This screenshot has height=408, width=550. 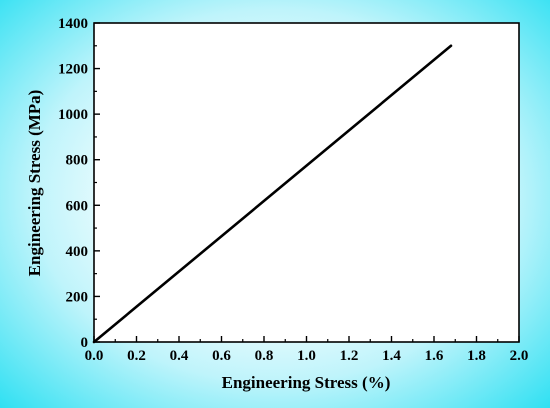 I want to click on x-tick-label: 0.6, so click(x=221, y=356).